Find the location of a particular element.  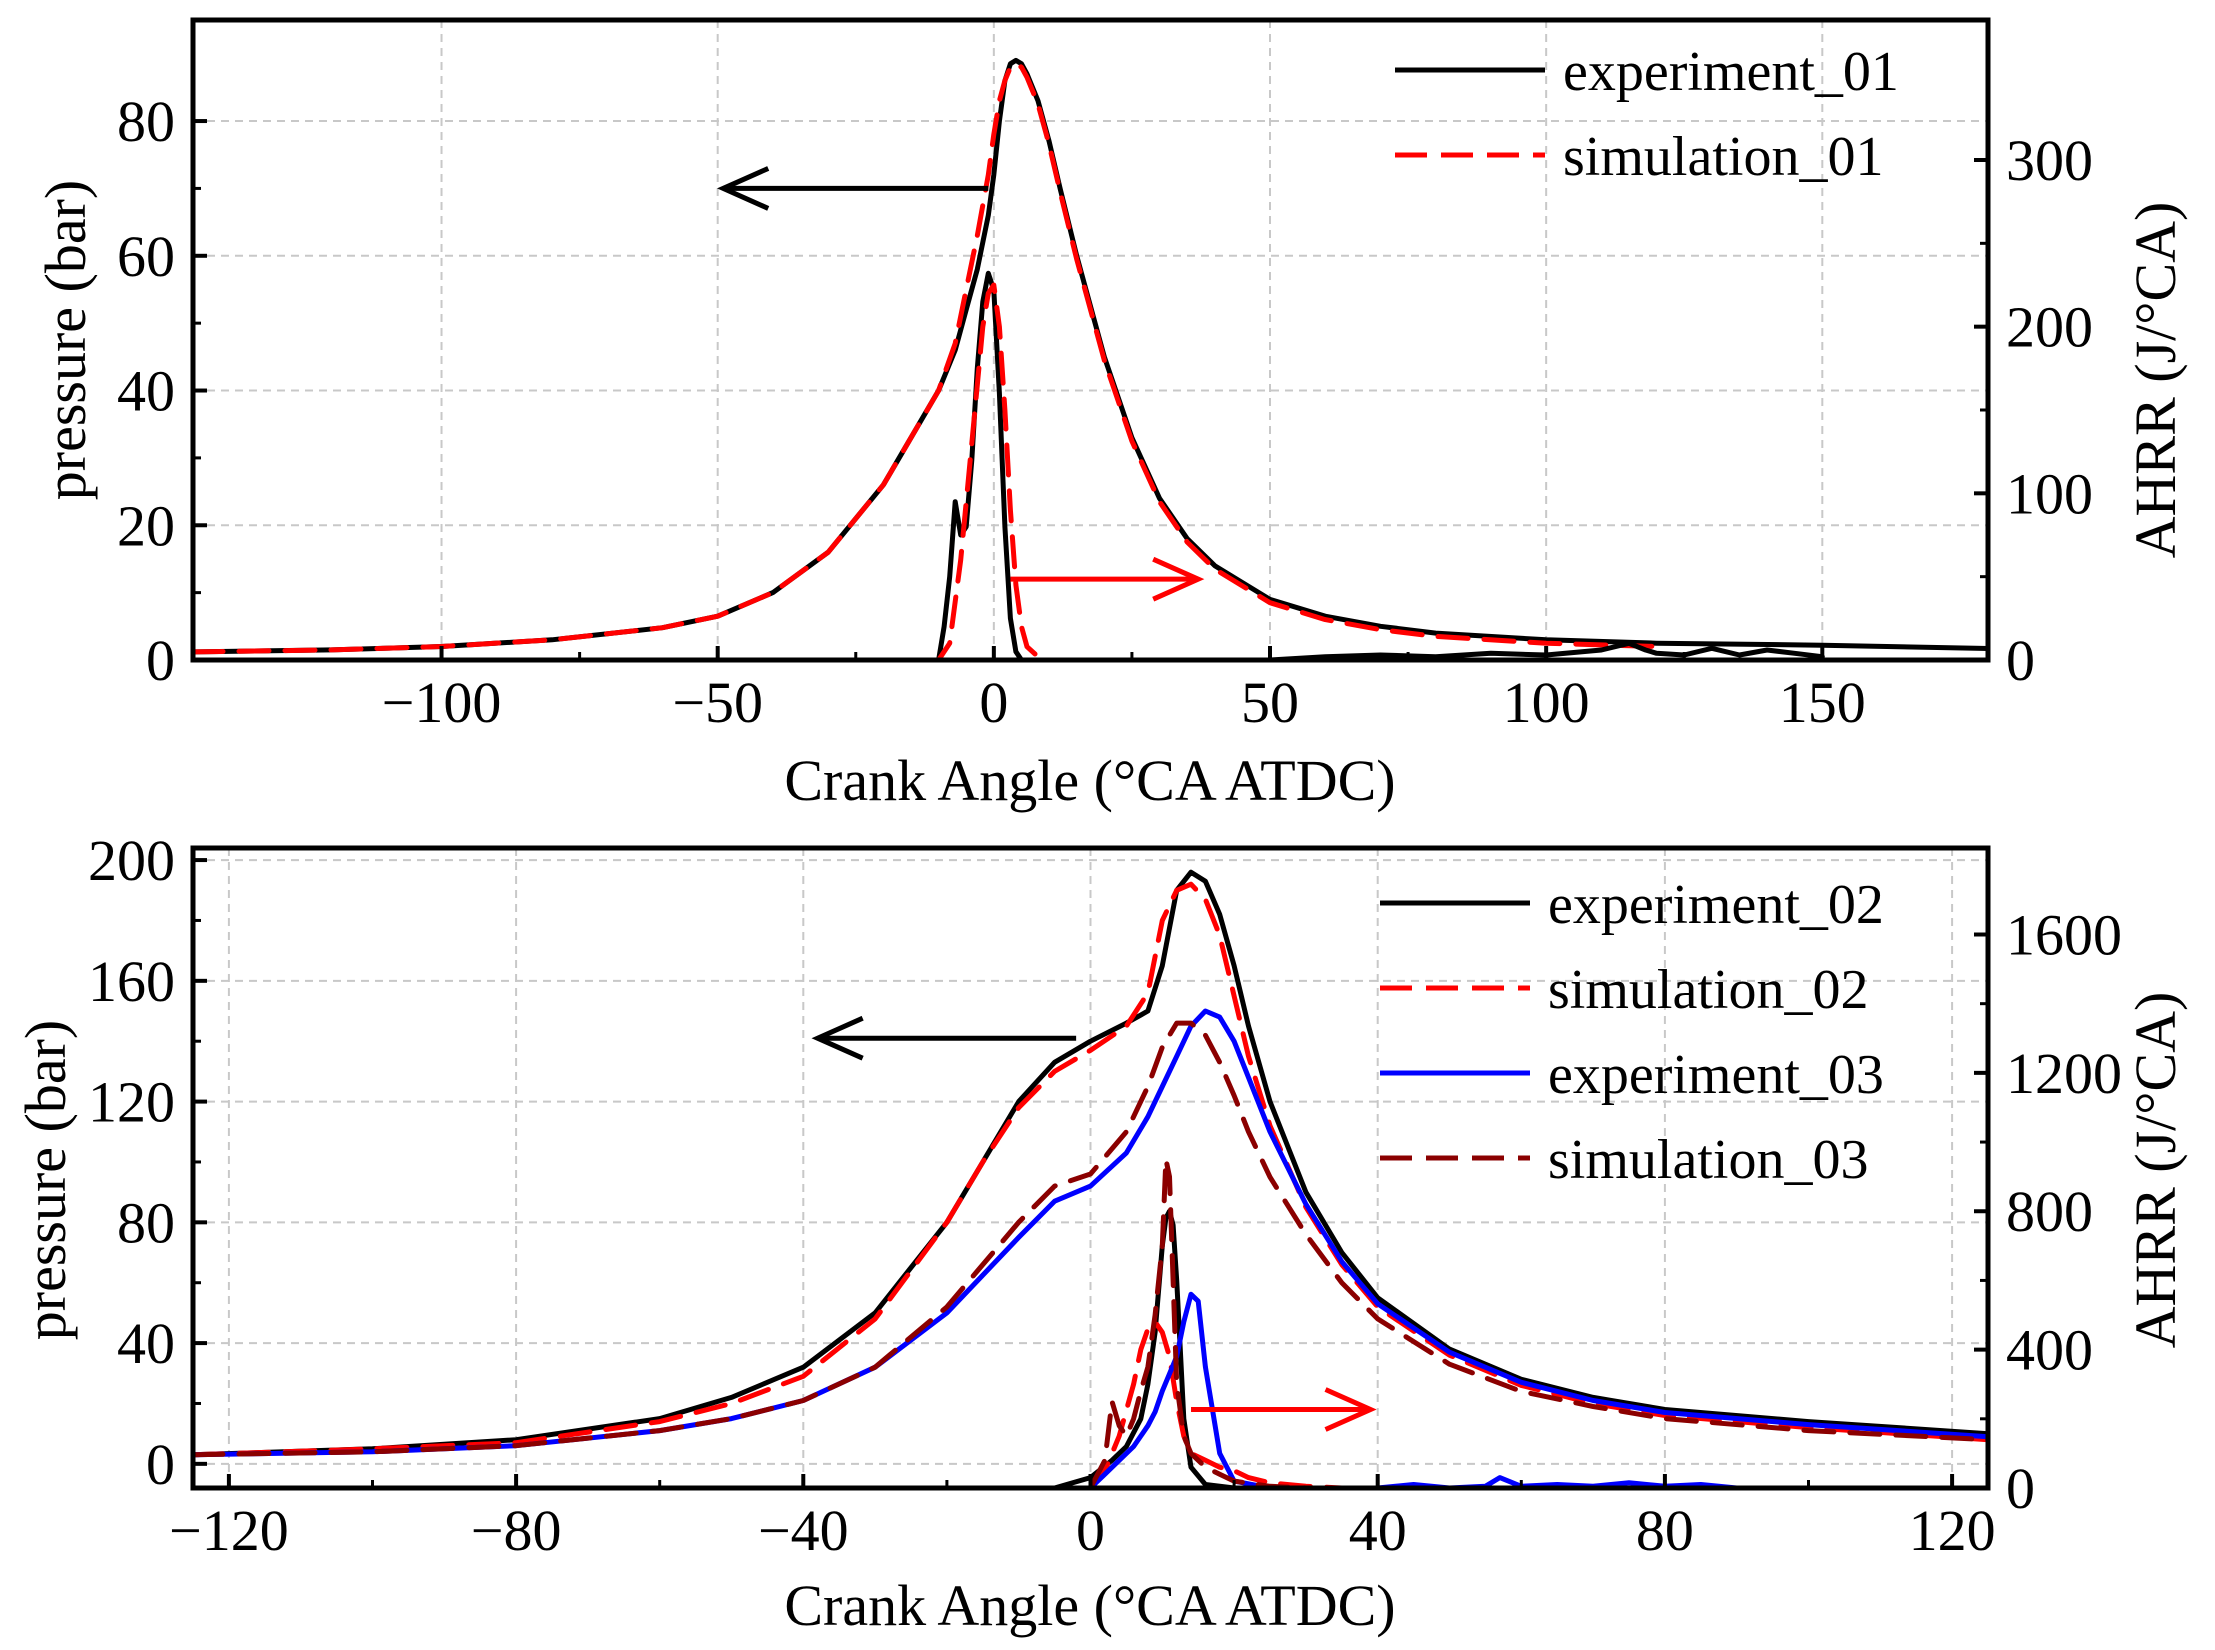

top-x-axis-title: Crank Angle (°CA ATDC) is located at coordinates (1089, 780).